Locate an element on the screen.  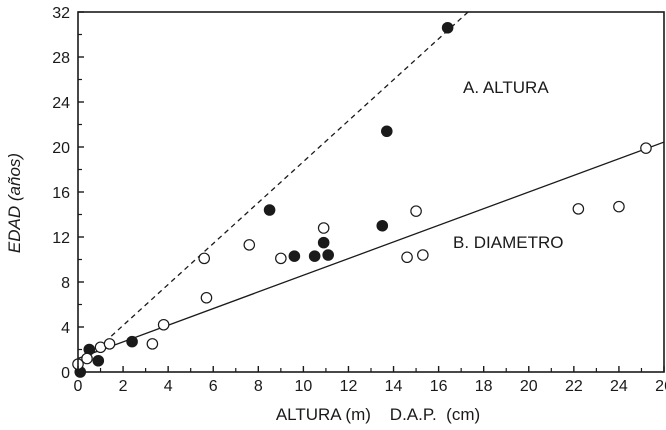
x-tick-label: 20 is located at coordinates (529, 386).